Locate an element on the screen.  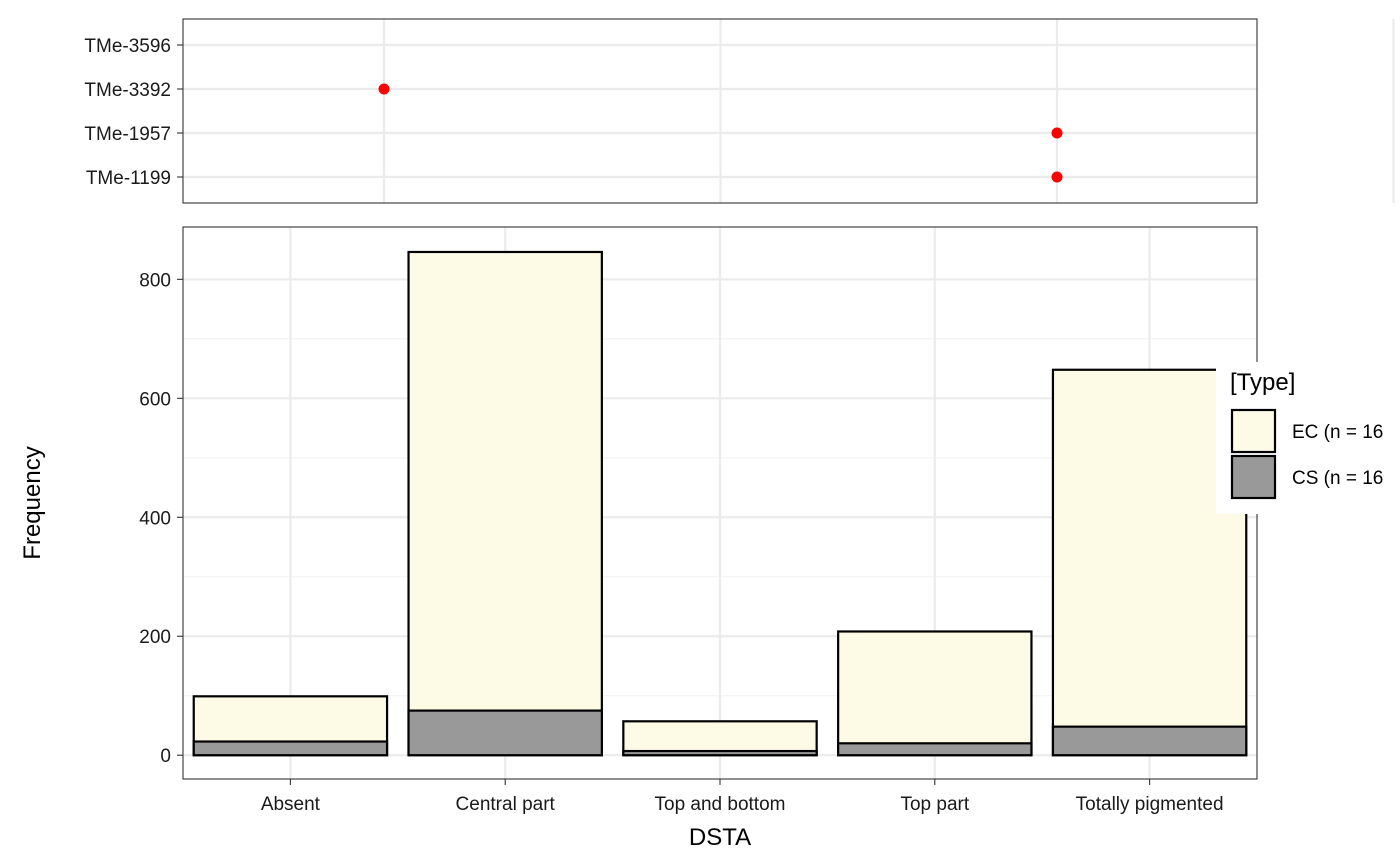
bar-ec-central-part is located at coordinates (505, 503).